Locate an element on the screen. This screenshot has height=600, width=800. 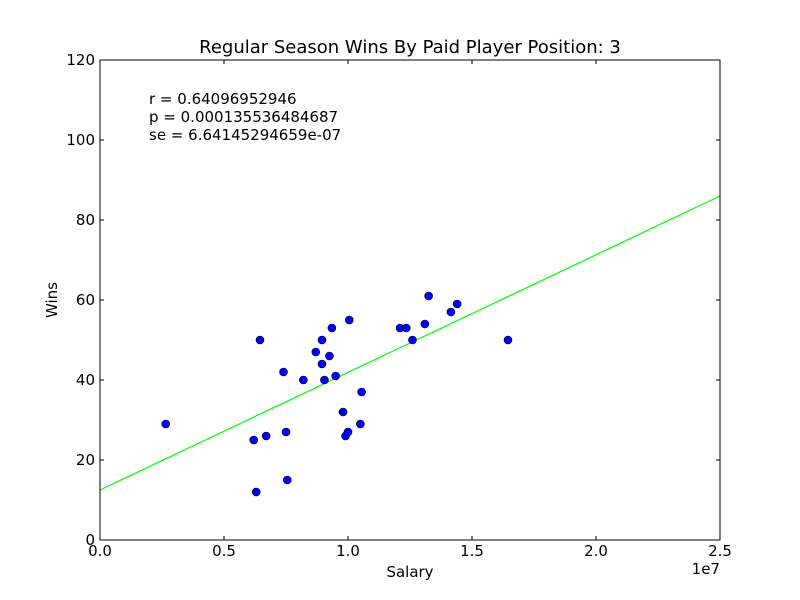
x-axis-multiplier: 1e7 is located at coordinates (706, 569).